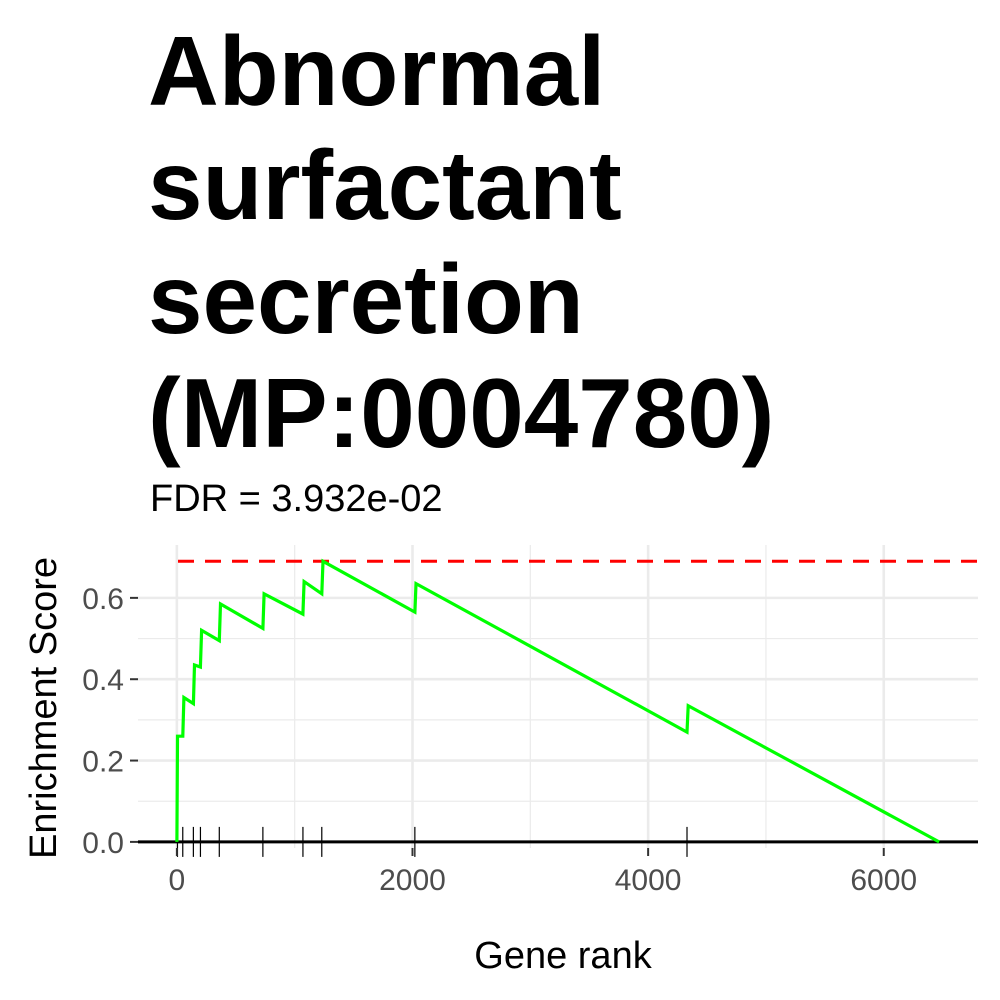 Image resolution: width=1000 pixels, height=1000 pixels. I want to click on y-axis-label: Enrichment Score, so click(44, 708).